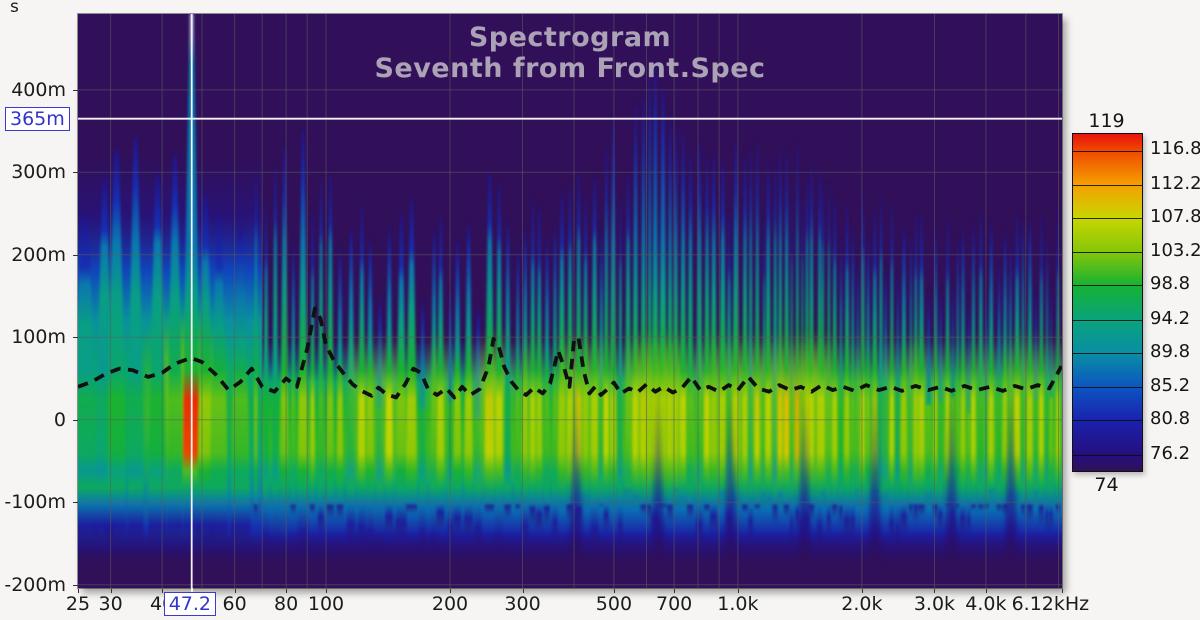  I want to click on x-tick-label: 80, so click(286, 604).